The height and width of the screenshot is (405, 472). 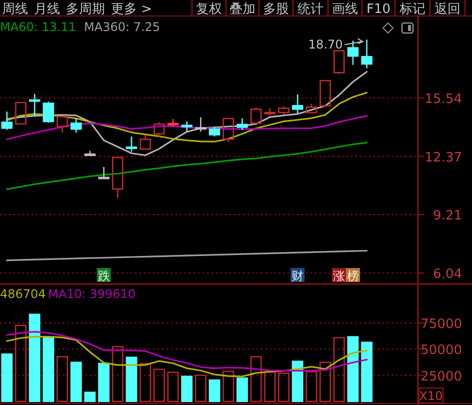 What do you see at coordinates (352, 276) in the screenshot?
I see `annotation: 榜` at bounding box center [352, 276].